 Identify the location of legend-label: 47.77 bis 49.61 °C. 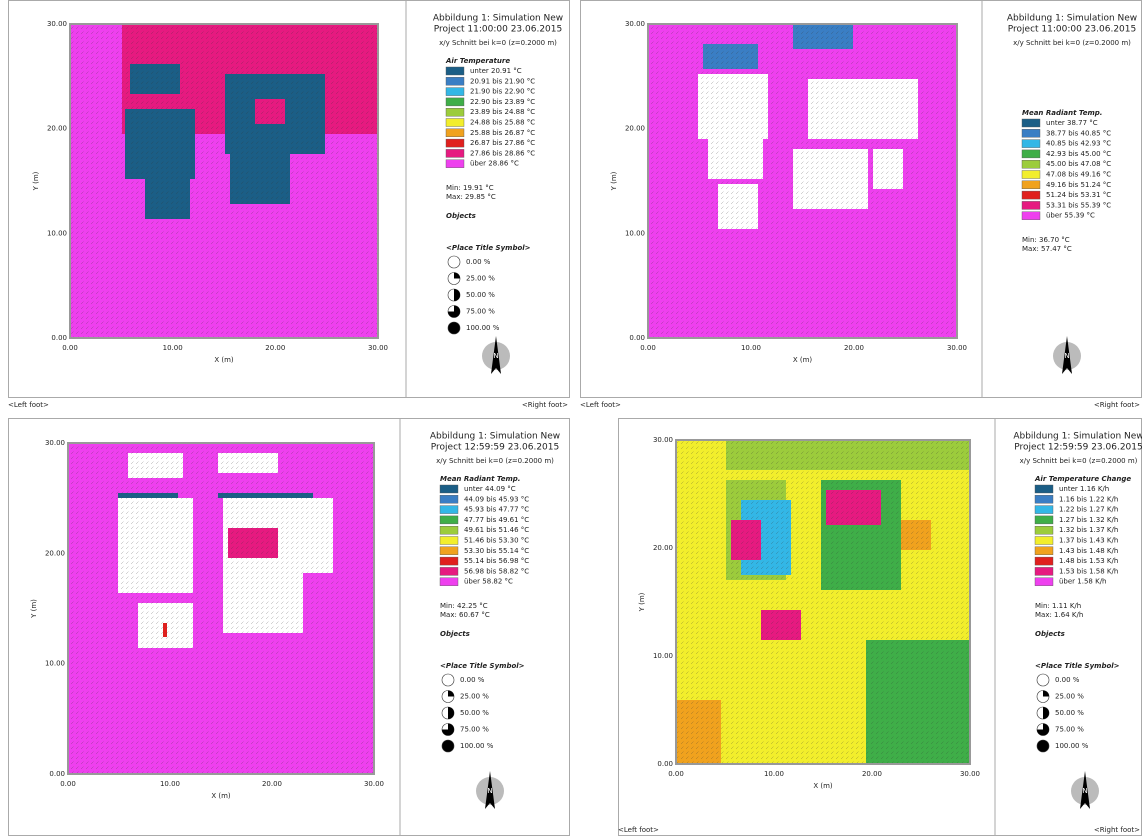
(496, 520).